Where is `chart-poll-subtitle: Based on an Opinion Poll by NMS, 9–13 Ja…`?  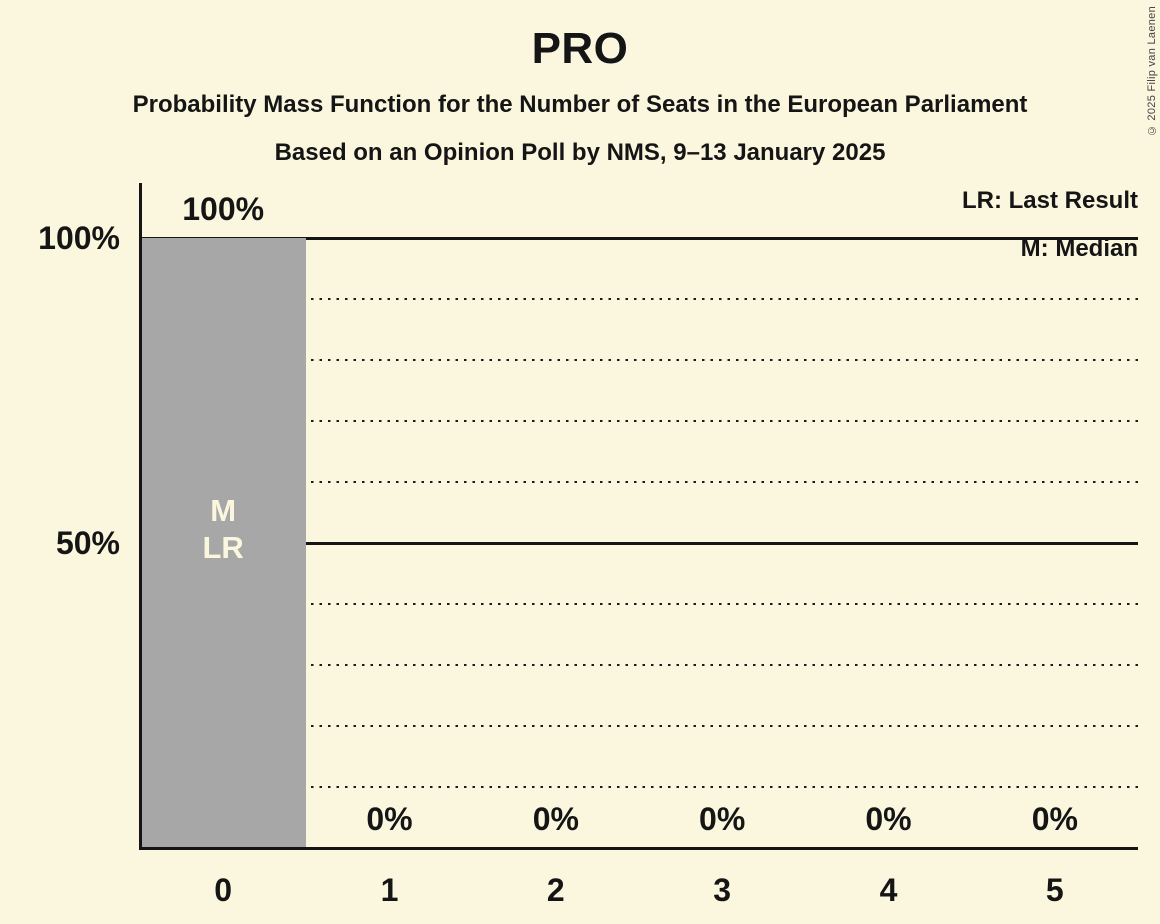 chart-poll-subtitle: Based on an Opinion Poll by NMS, 9–13 Ja… is located at coordinates (580, 152).